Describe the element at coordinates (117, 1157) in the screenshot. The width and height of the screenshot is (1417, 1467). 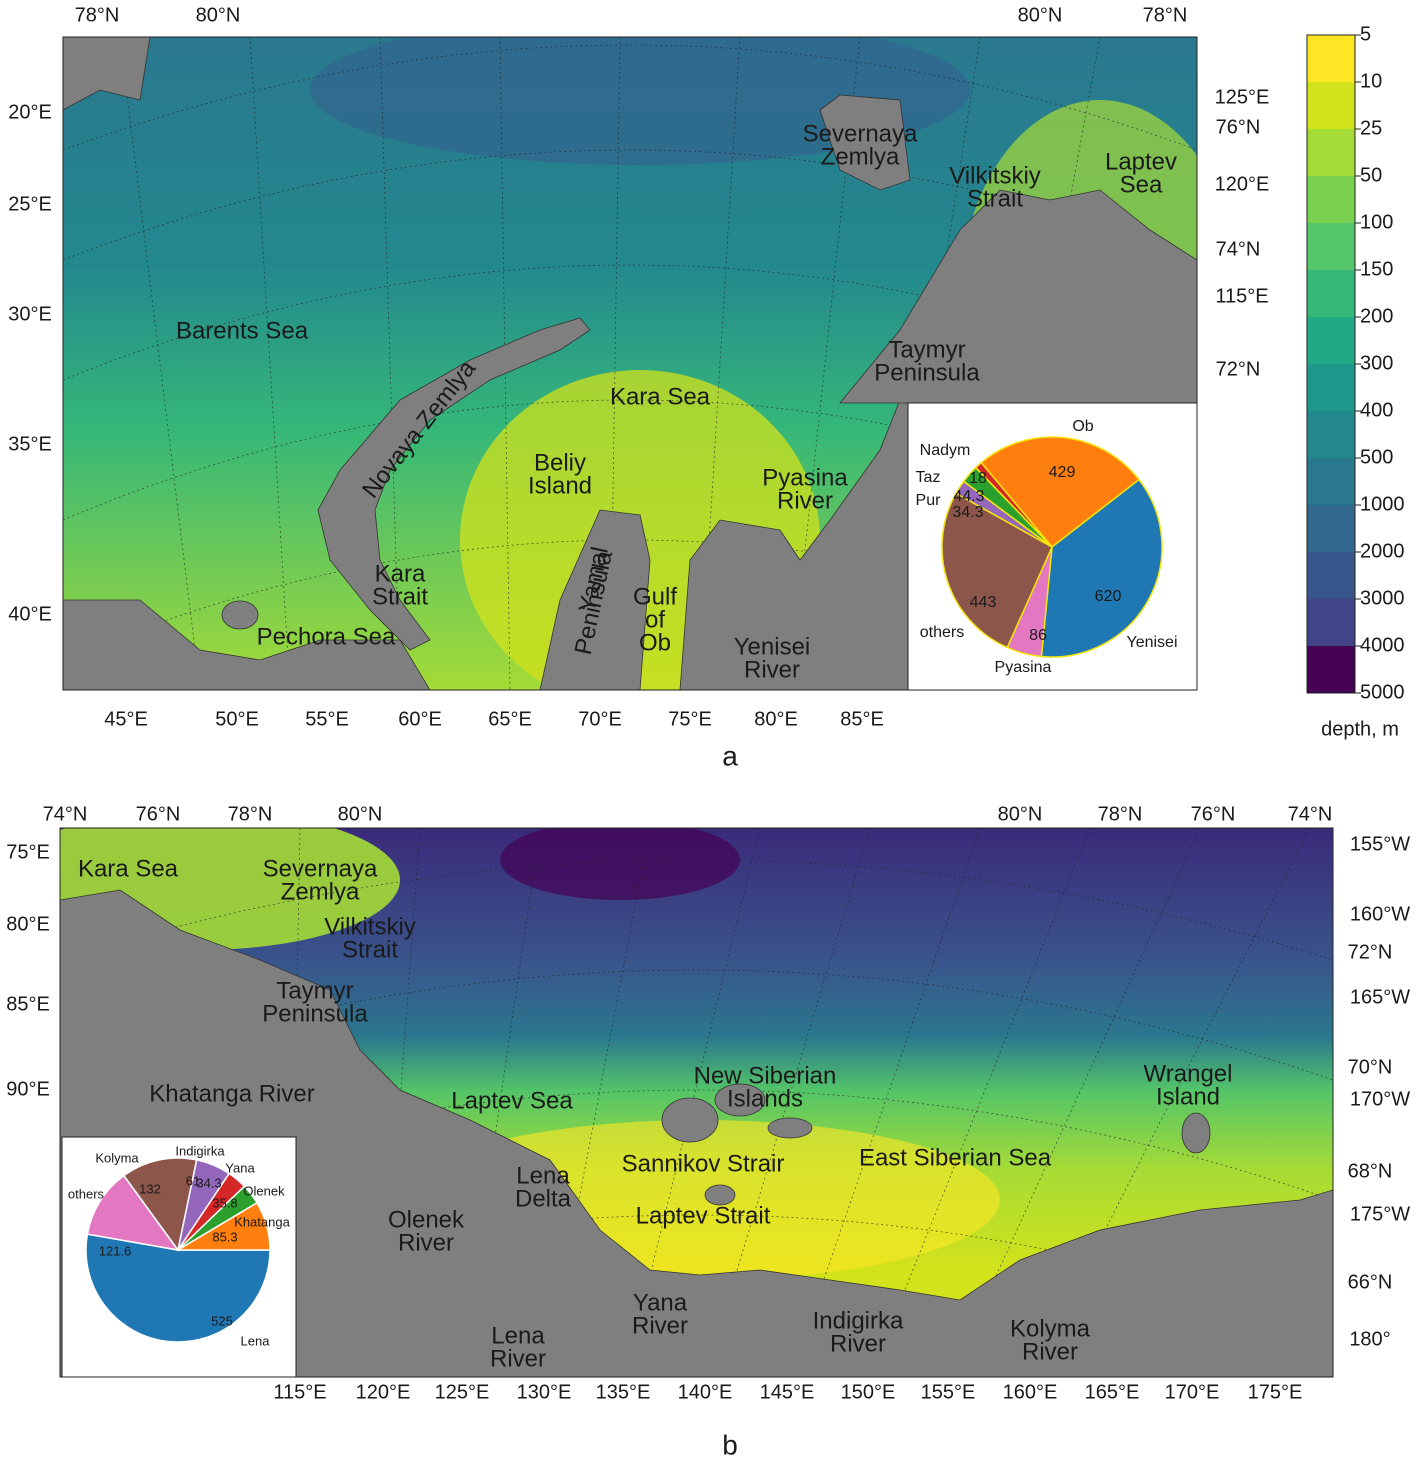
I see `pie-name-label: Kolyma` at that location.